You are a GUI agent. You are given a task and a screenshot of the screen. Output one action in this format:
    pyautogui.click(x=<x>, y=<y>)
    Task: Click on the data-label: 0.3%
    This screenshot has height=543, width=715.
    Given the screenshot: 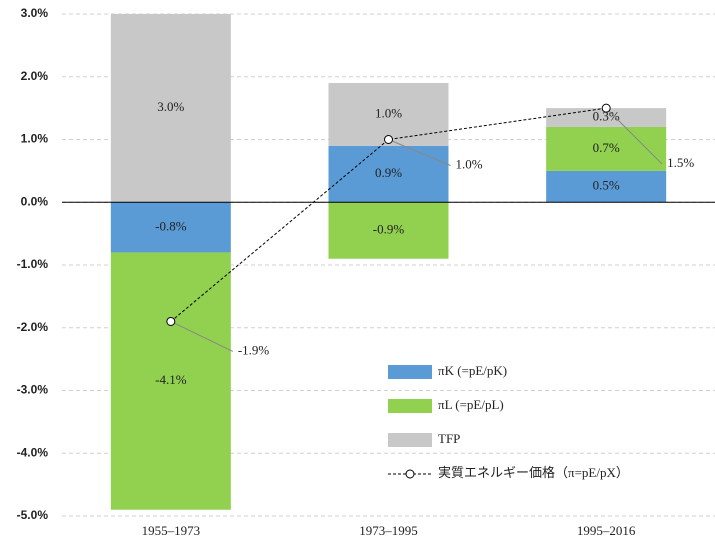 What is the action you would take?
    pyautogui.click(x=606, y=116)
    